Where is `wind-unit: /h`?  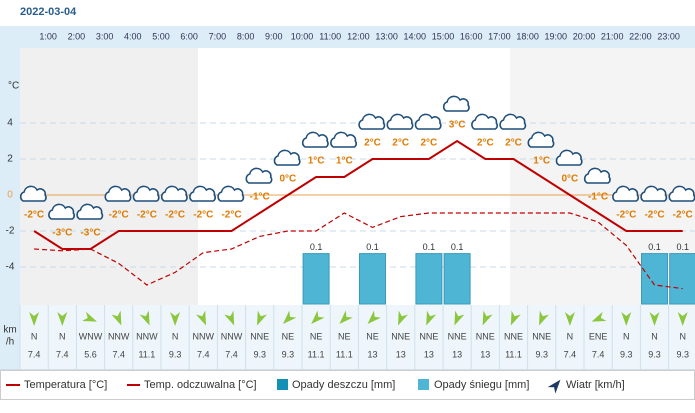
wind-unit: /h is located at coordinates (10, 342).